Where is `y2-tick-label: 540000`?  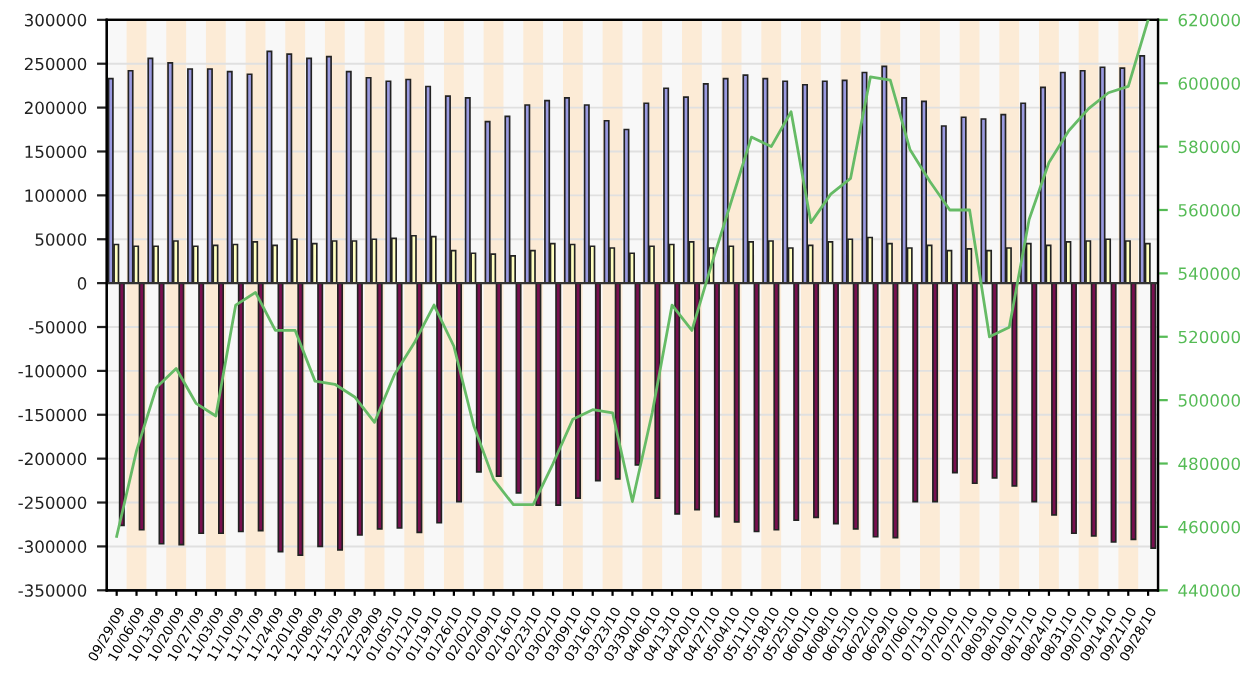 y2-tick-label: 540000 is located at coordinates (1209, 273).